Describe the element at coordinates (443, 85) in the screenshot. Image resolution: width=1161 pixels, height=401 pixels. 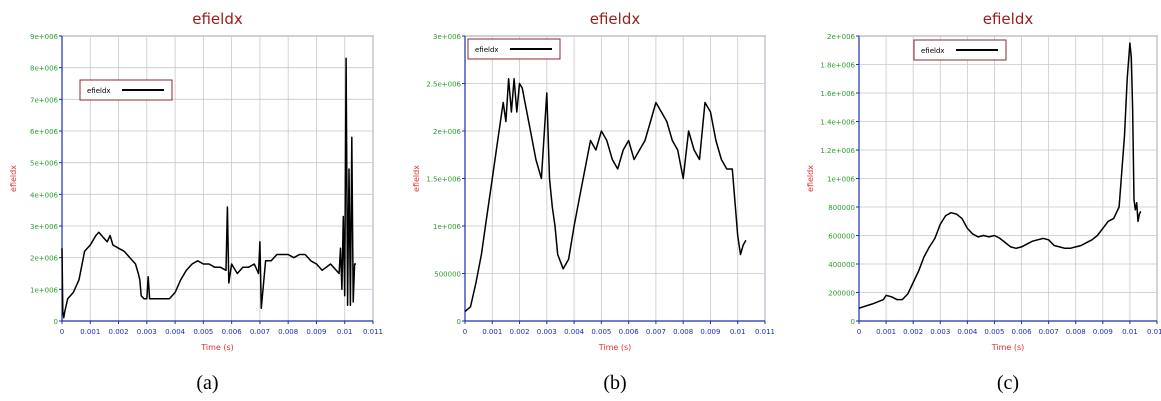
I see `y-tick-label: 2.5e+006` at that location.